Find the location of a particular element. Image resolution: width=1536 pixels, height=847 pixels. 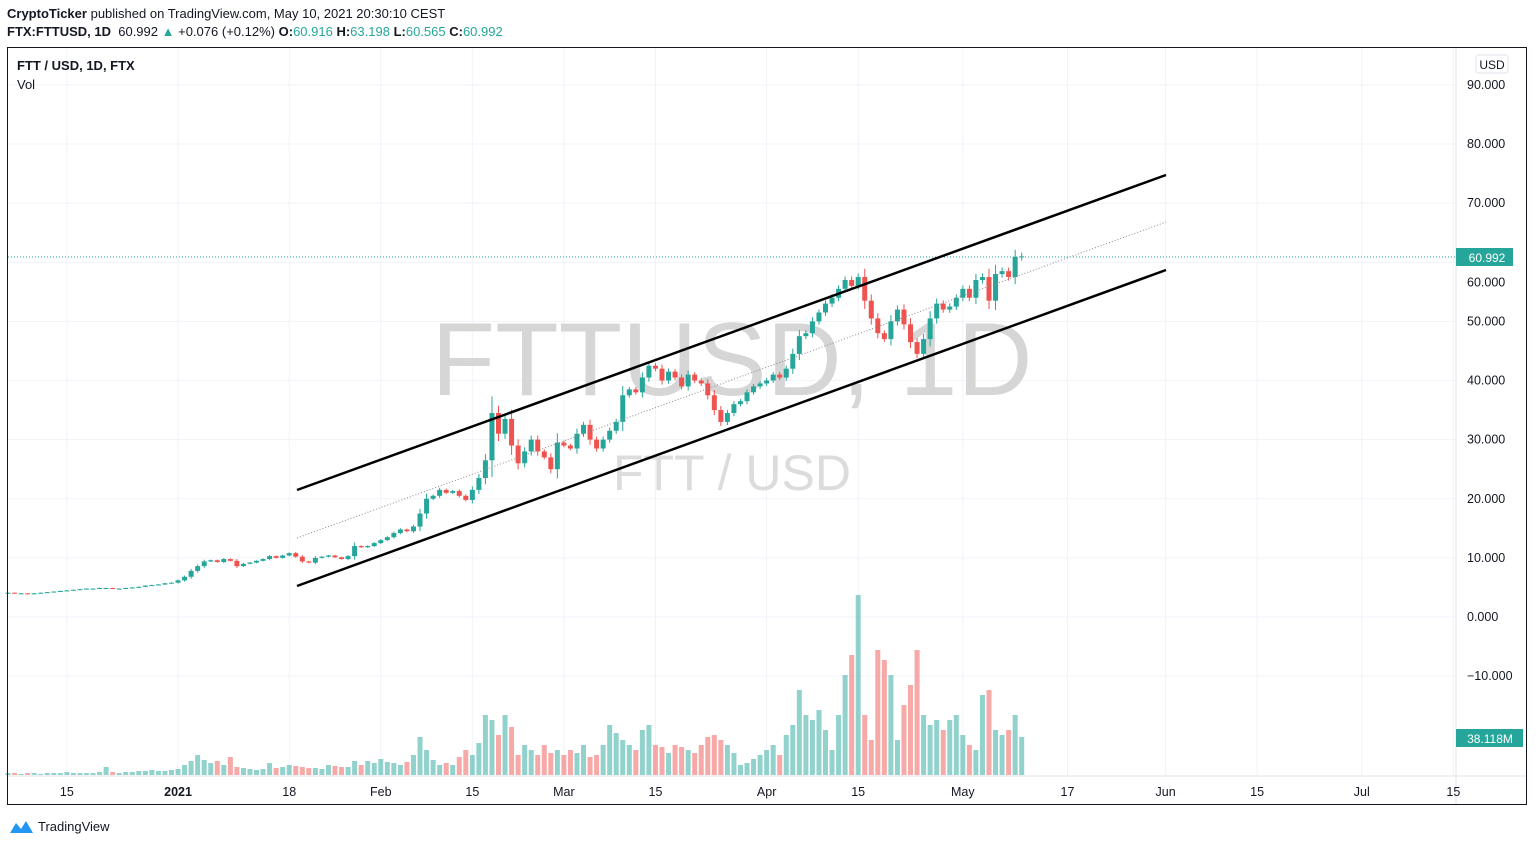

x-tick-label: Jun is located at coordinates (1166, 792).